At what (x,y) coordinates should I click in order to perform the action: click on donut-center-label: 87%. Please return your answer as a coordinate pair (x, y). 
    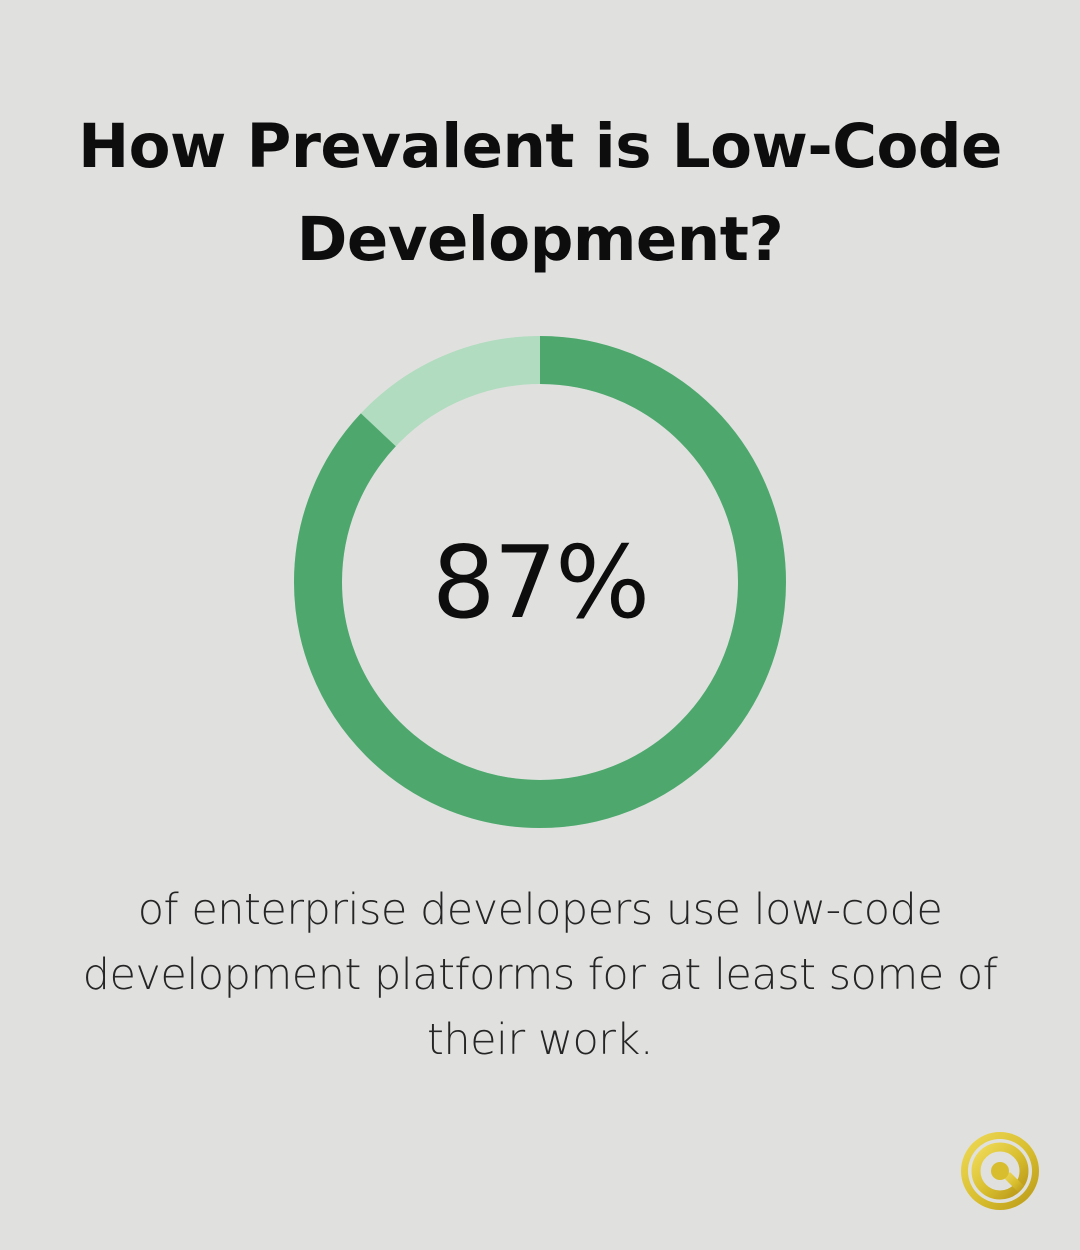
    Looking at the image, I should click on (540, 582).